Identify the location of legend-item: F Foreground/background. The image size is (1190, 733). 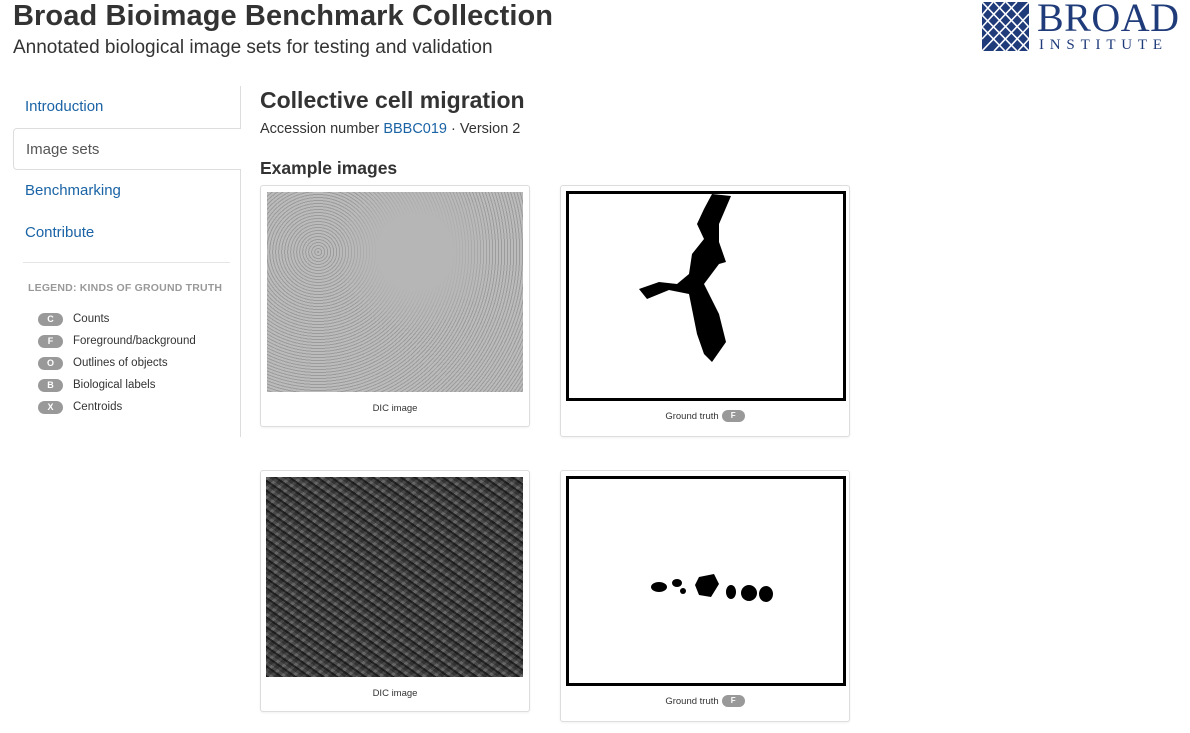
(117, 341).